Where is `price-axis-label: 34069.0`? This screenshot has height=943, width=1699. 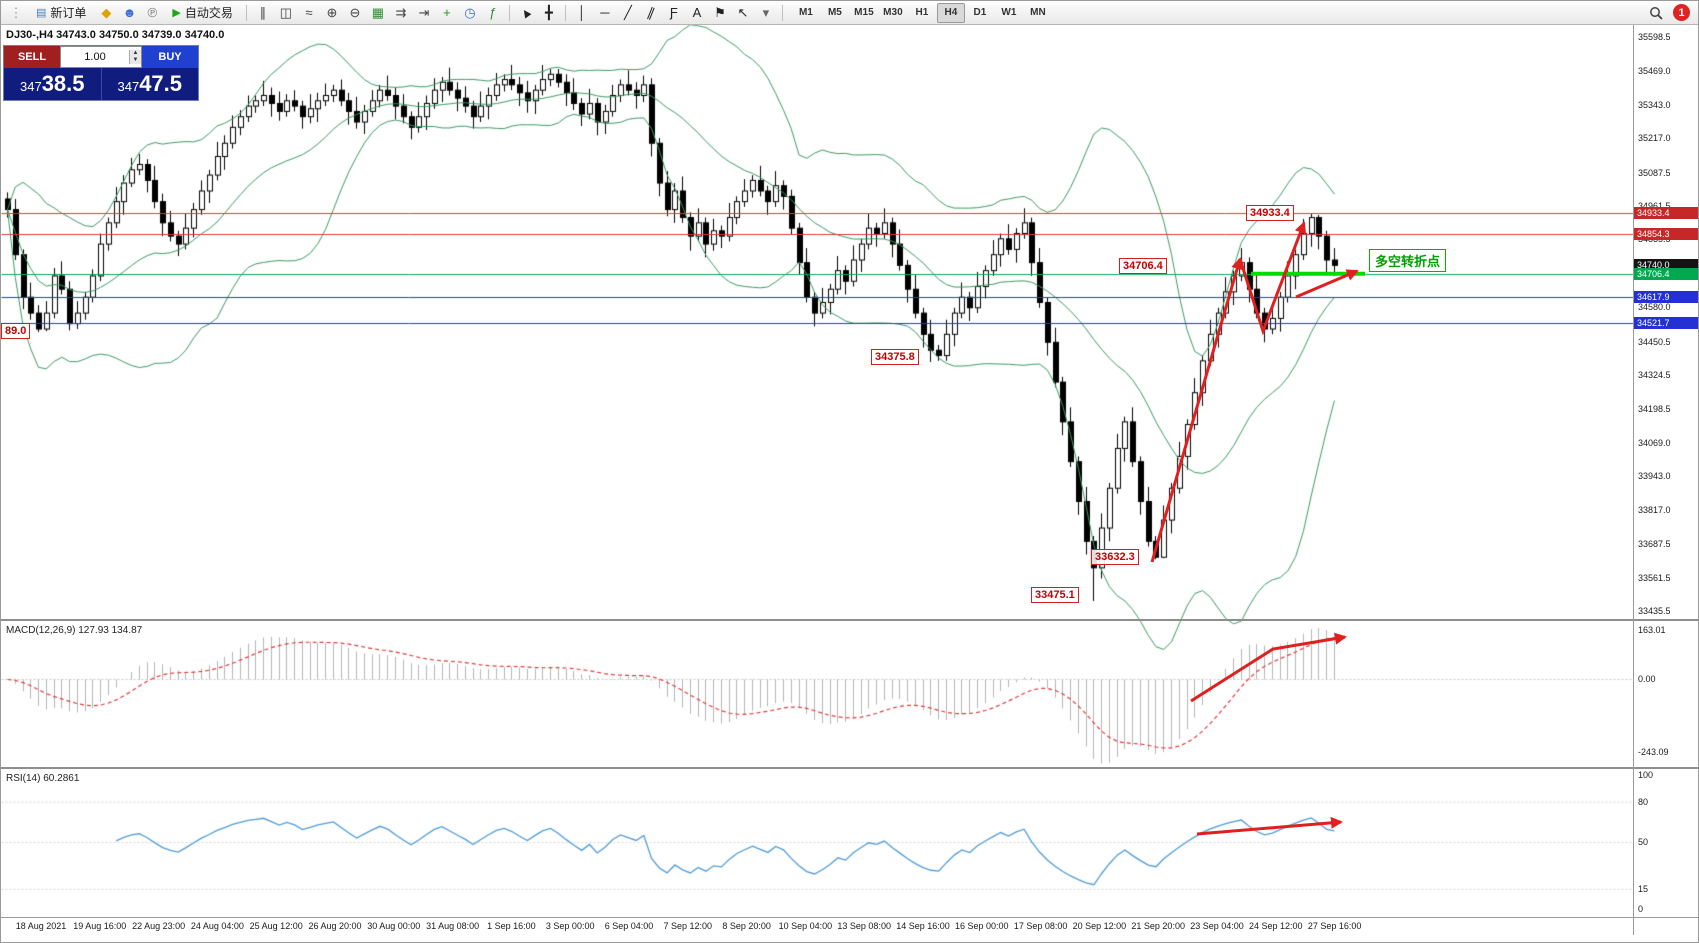 price-axis-label: 34069.0 is located at coordinates (1654, 442).